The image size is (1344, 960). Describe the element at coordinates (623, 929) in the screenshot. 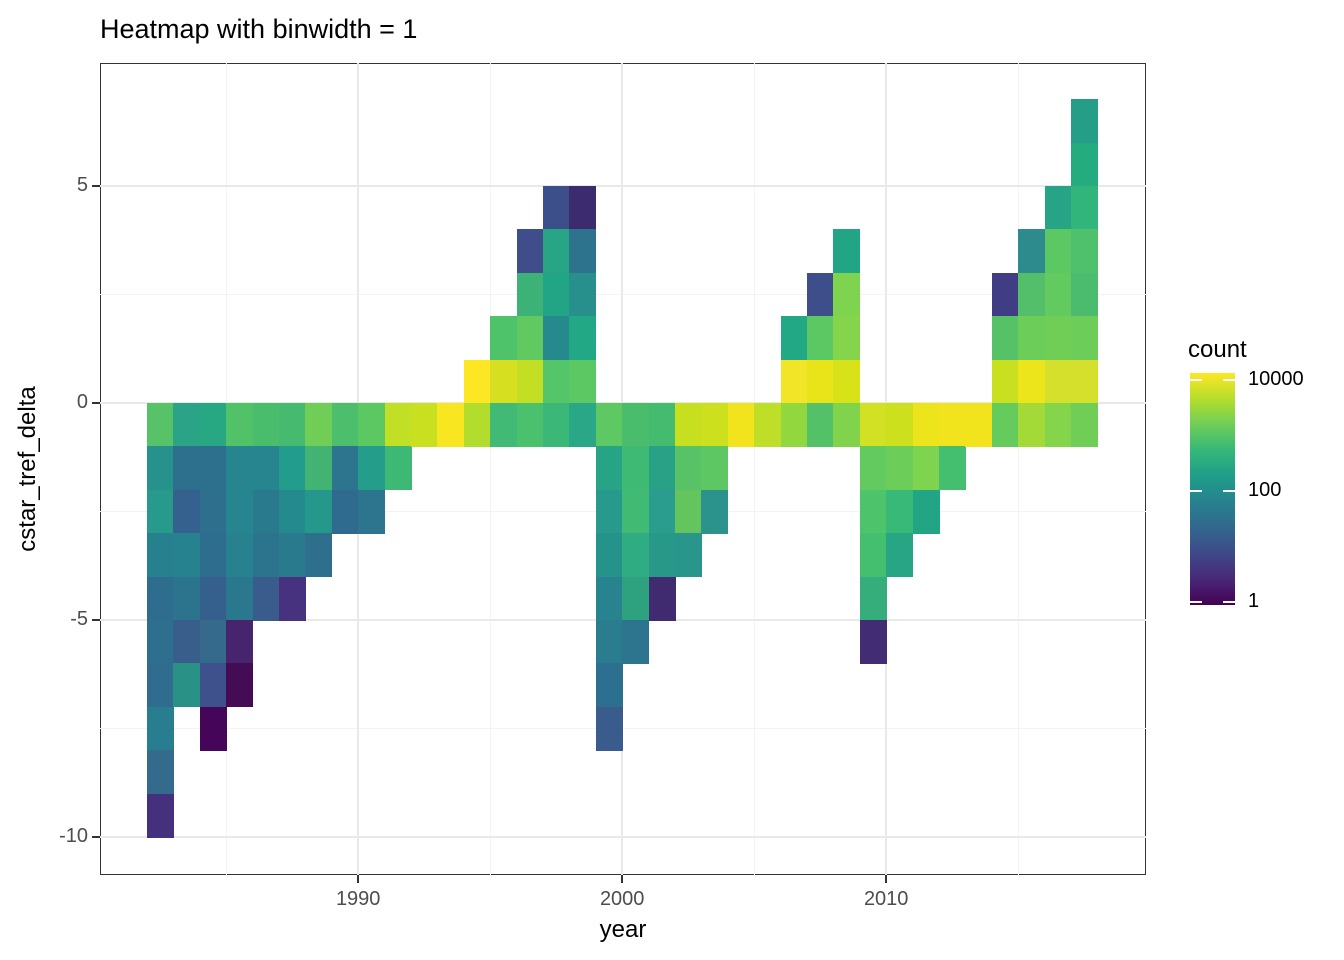

I see `x-axis-title: year` at that location.